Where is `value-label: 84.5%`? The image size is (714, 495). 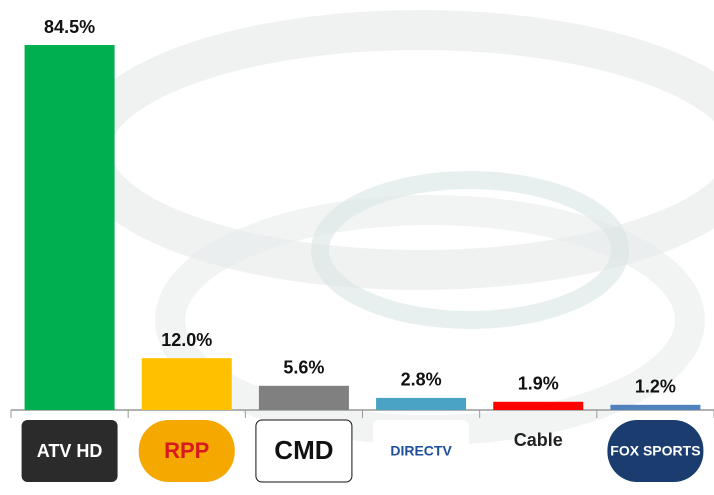 value-label: 84.5% is located at coordinates (69, 27).